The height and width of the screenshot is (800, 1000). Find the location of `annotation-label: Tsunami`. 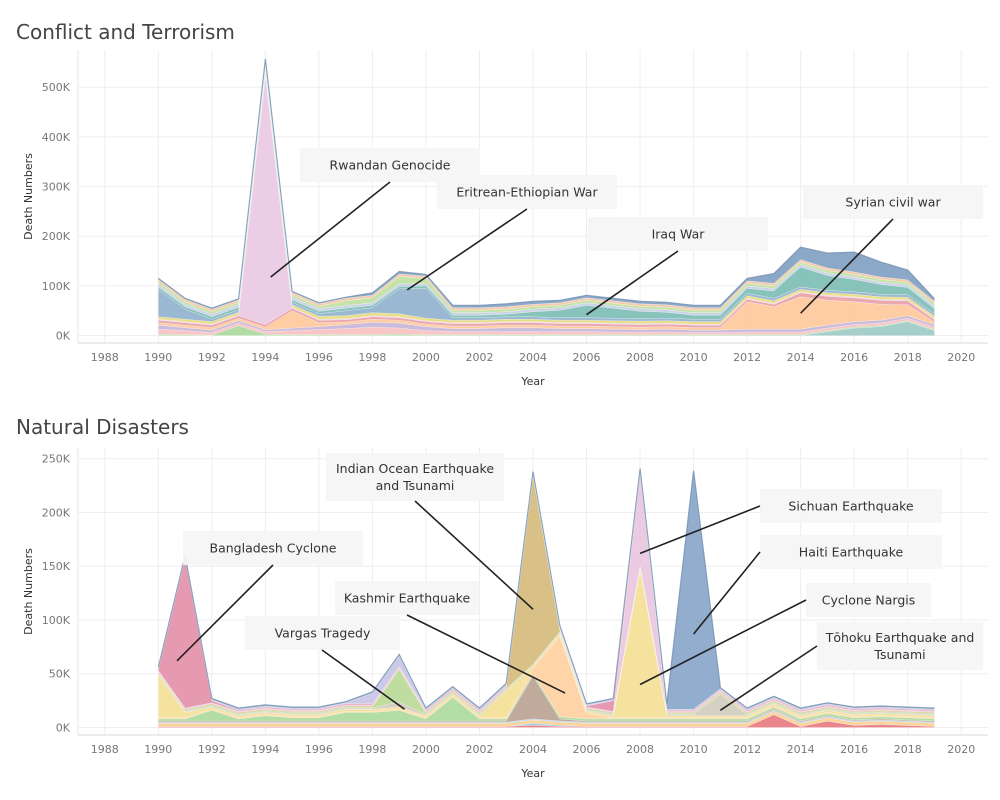

annotation-label: Tsunami is located at coordinates (899, 654).